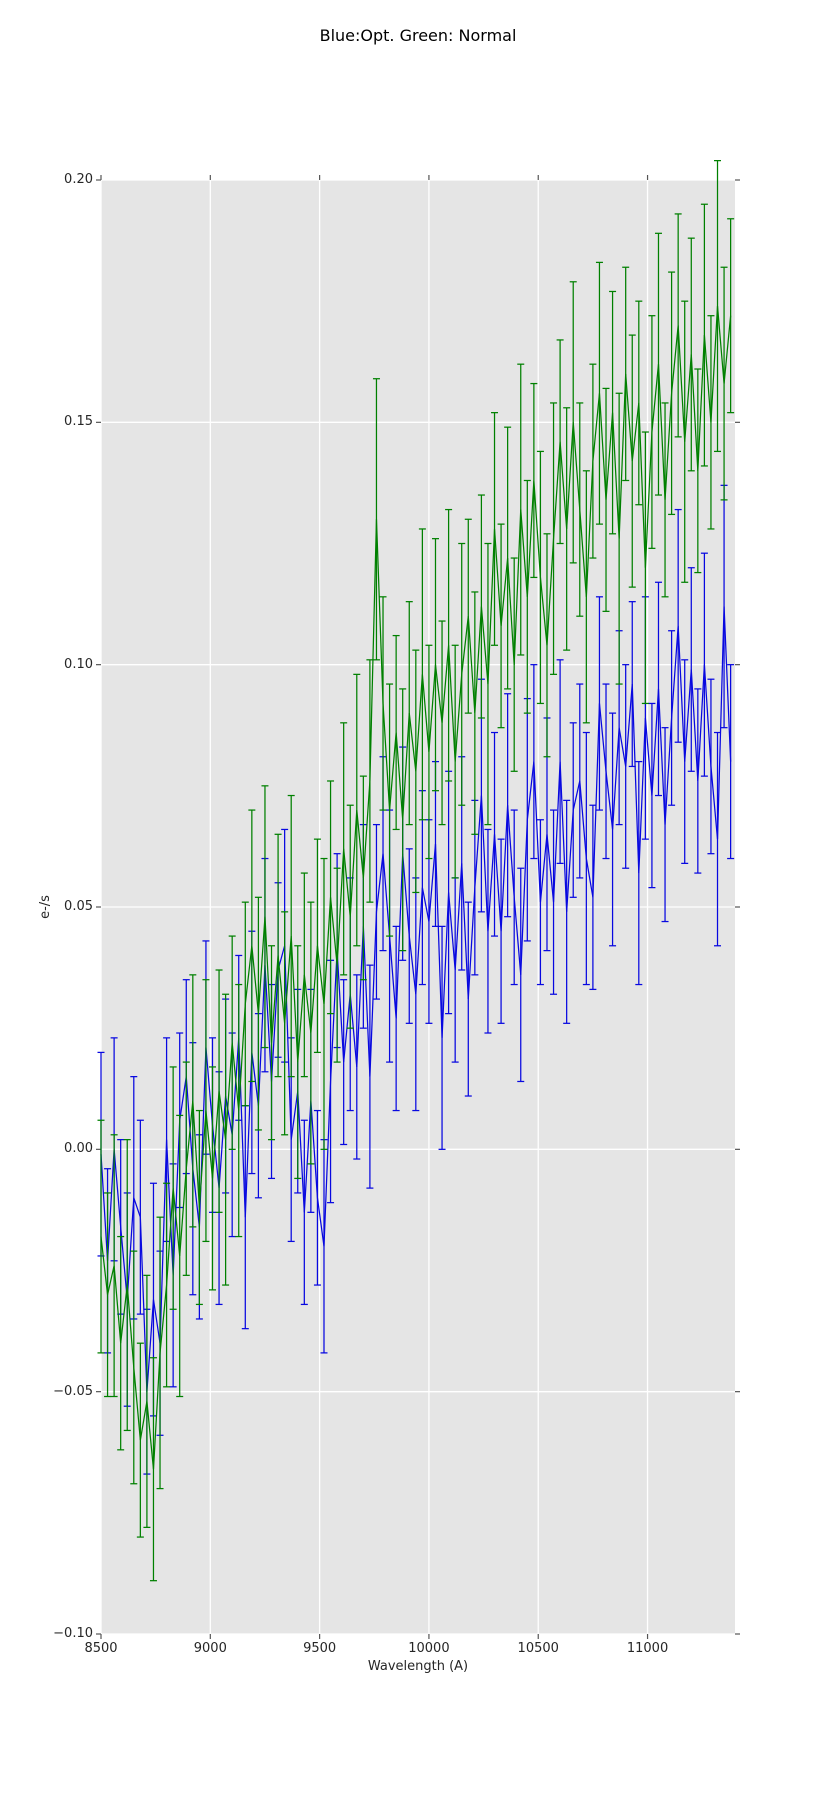 This screenshot has height=1817, width=817. I want to click on x-tick-label: 11000, so click(647, 1648).